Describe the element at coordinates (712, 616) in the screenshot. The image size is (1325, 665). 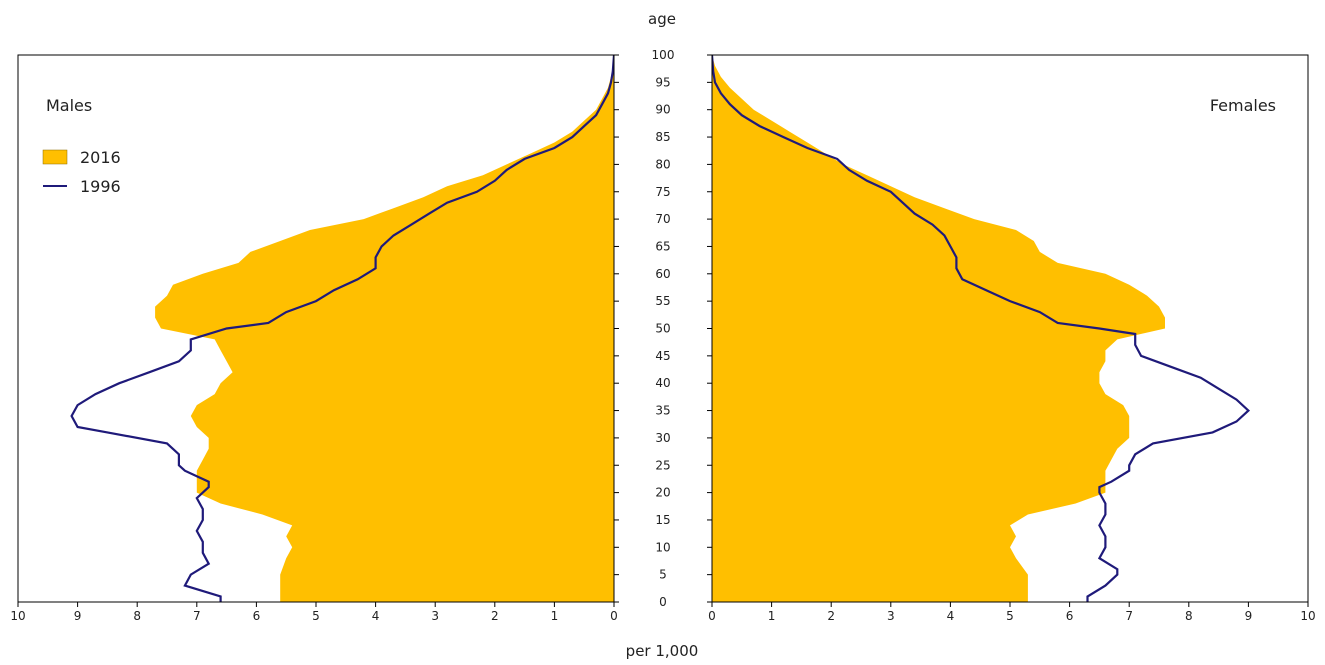
I see `females-x-tick-label: 0` at that location.